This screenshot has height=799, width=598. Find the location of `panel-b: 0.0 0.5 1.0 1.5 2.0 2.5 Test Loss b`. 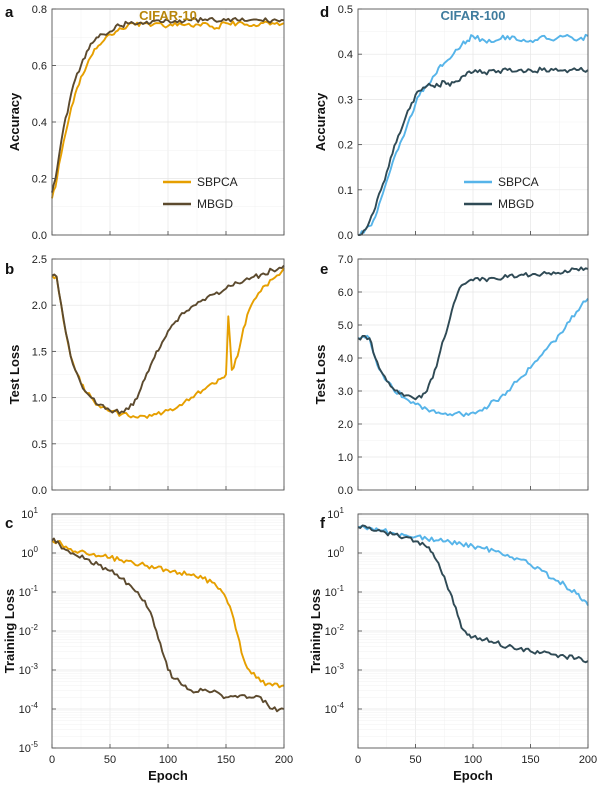

panel-b: 0.0 0.5 1.0 1.5 2.0 2.5 Test Loss b is located at coordinates (145, 375).